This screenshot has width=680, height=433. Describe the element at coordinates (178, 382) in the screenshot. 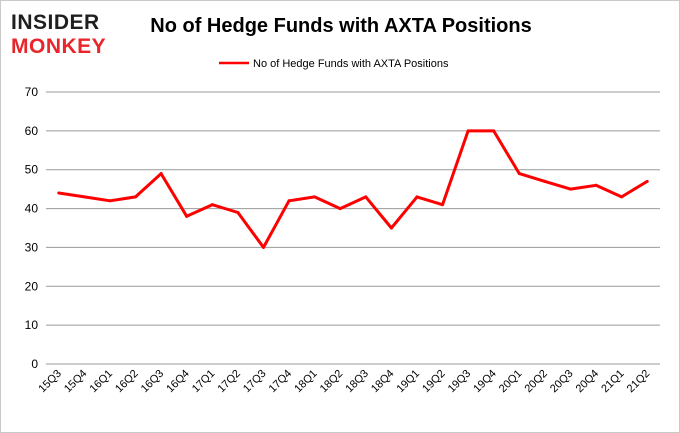

I see `x-tick-label: 16Q4` at that location.